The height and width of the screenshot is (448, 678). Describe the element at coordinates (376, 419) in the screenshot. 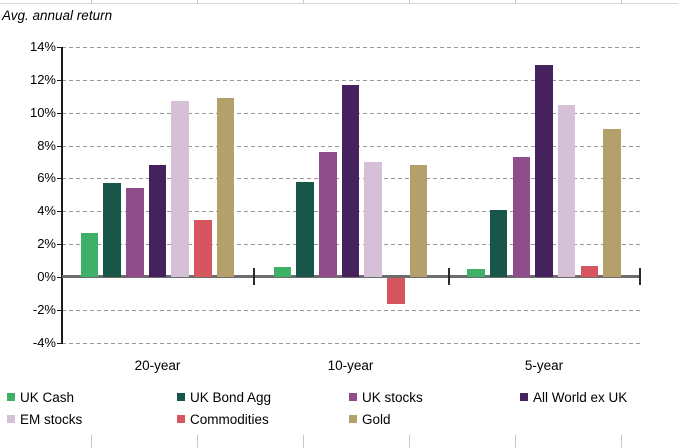

I see `legend-label-gold: Gold` at that location.